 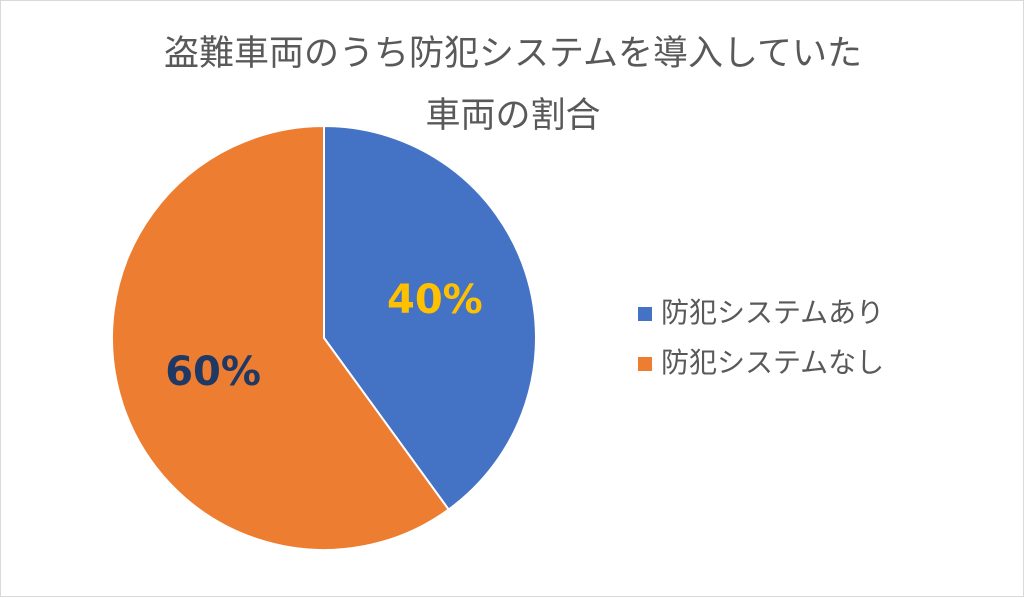 I want to click on legend-label: 防犯システムあり, so click(x=772, y=312).